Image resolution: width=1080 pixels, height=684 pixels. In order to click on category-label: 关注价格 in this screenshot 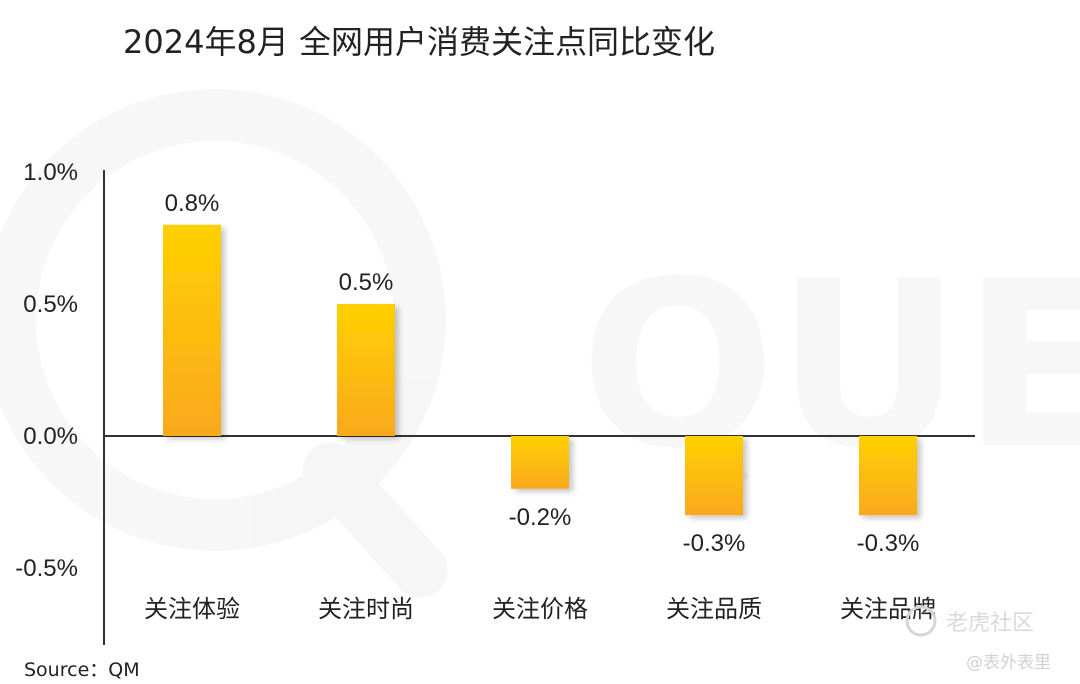, I will do `click(540, 609)`.